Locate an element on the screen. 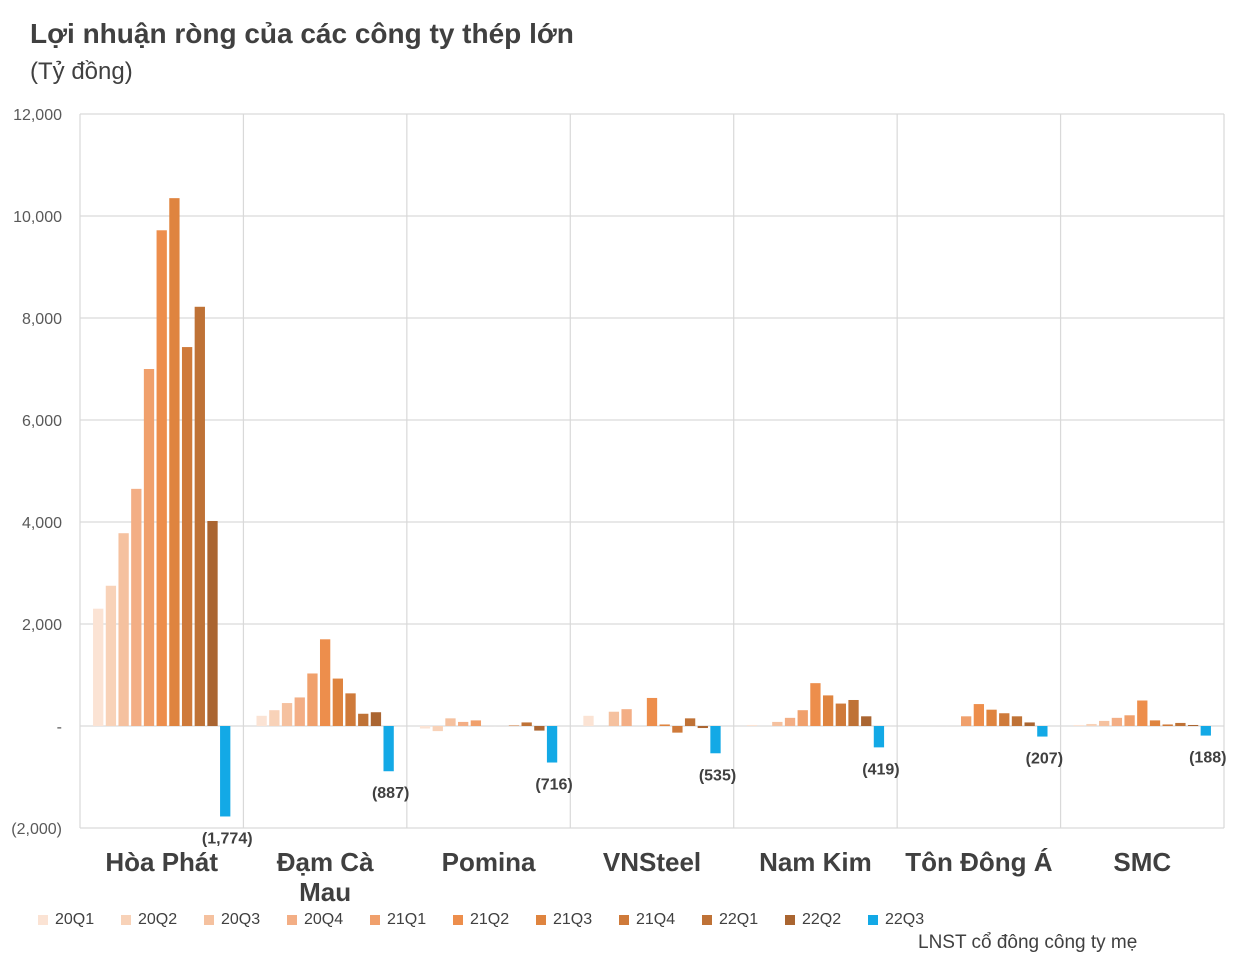  legend-item: 22Q3 is located at coordinates (909, 920).